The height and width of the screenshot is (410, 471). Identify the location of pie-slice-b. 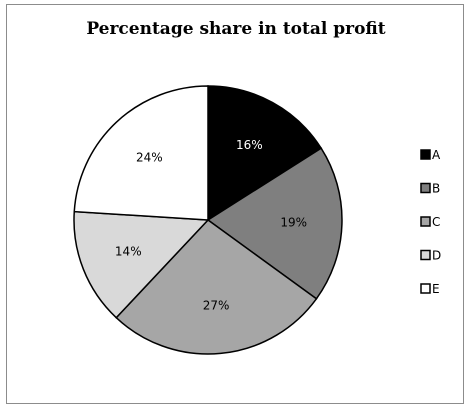
(274, 223).